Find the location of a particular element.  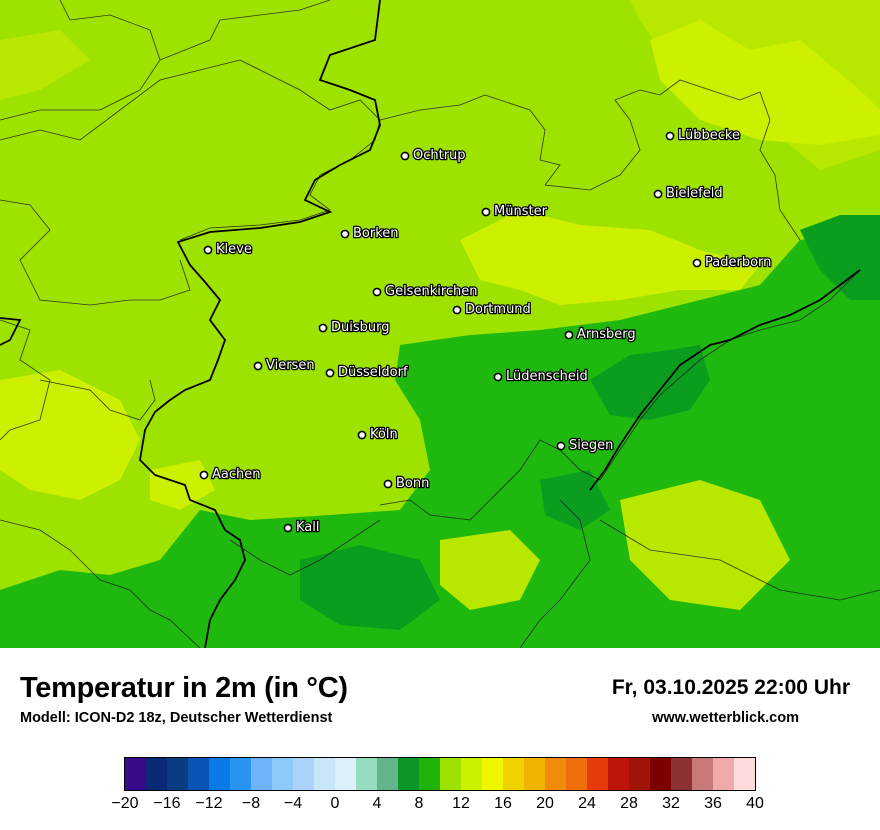

city-label: Borken is located at coordinates (376, 233).